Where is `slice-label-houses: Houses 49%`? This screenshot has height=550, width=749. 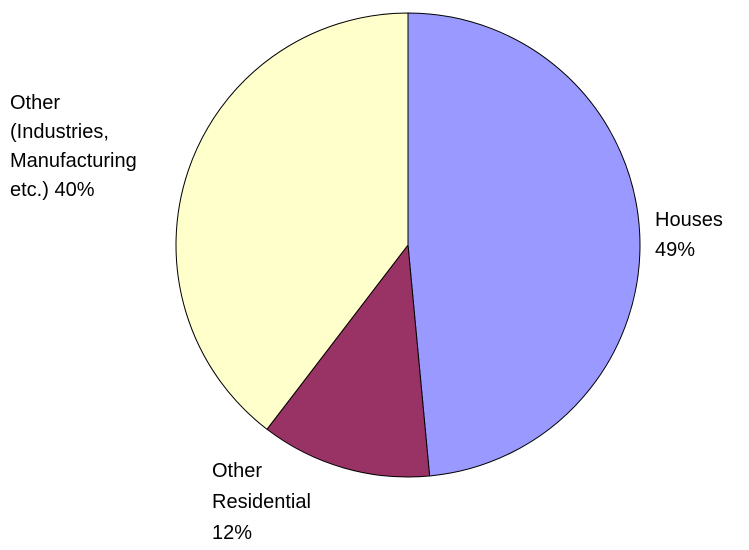
slice-label-houses: Houses 49% is located at coordinates (691, 235).